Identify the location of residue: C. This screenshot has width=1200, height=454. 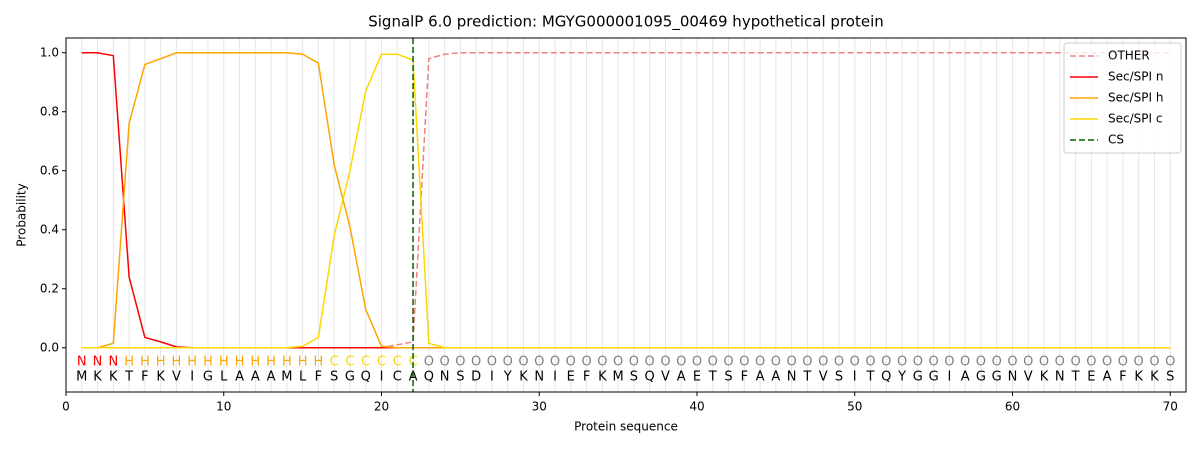
(397, 376).